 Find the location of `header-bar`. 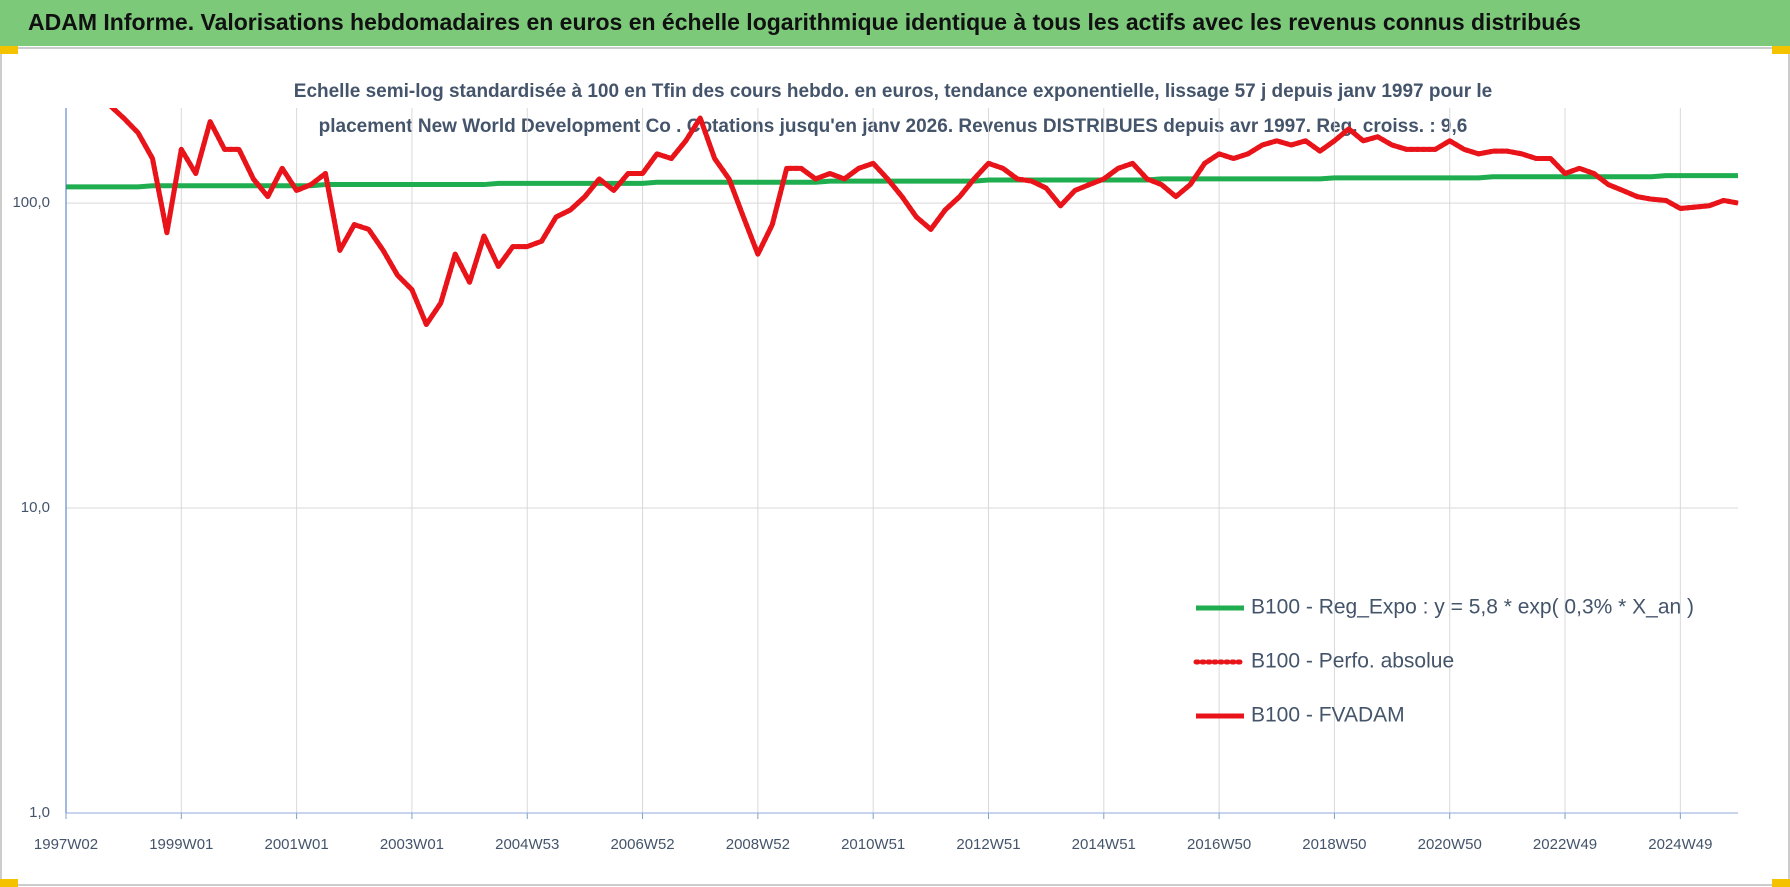

header-bar is located at coordinates (895, 23).